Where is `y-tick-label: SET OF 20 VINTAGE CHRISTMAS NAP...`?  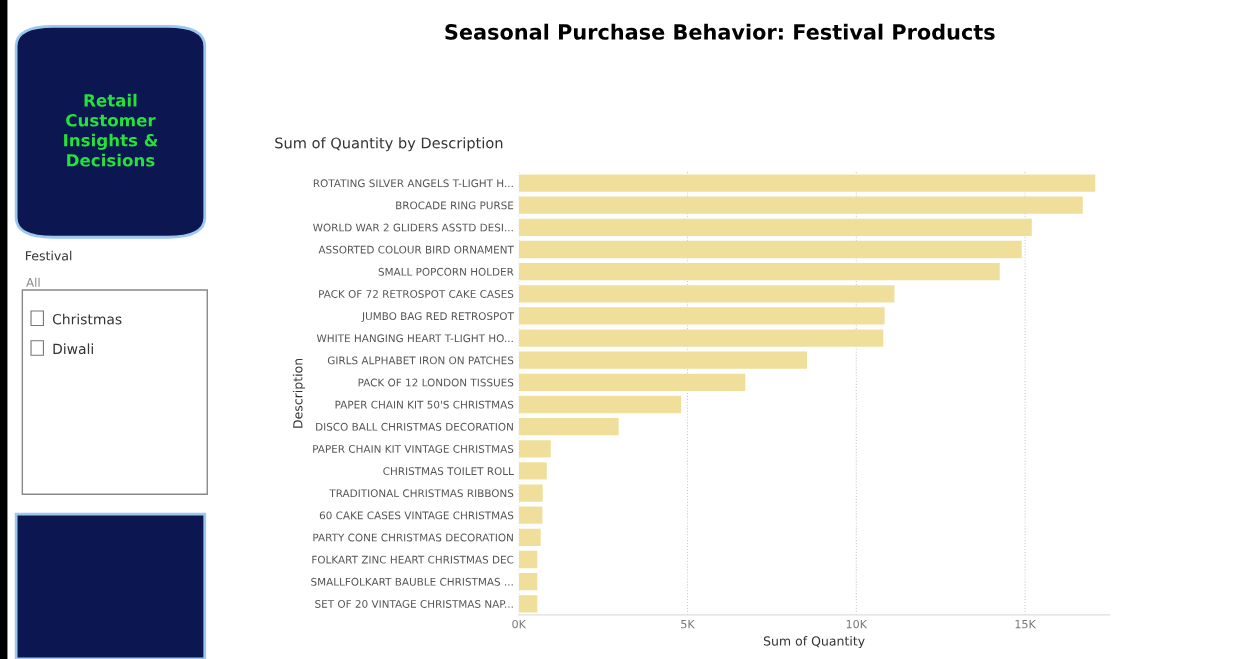
y-tick-label: SET OF 20 VINTAGE CHRISTMAS NAP... is located at coordinates (414, 604).